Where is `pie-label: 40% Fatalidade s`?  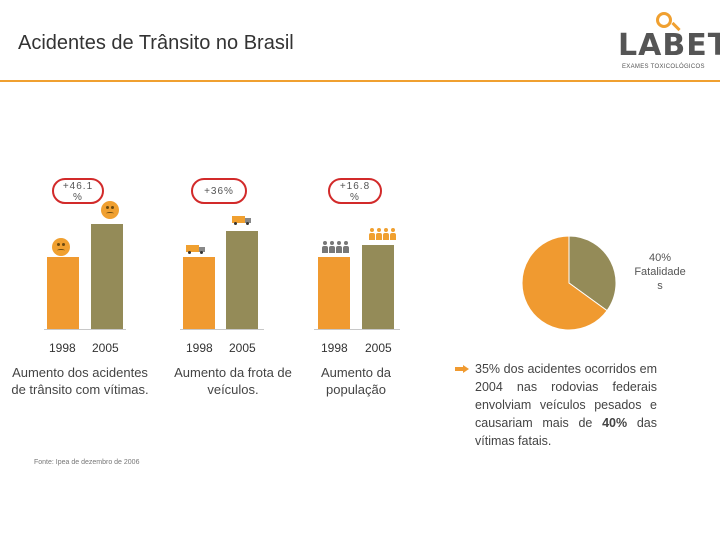
pie-label: 40% Fatalidade s is located at coordinates (660, 272).